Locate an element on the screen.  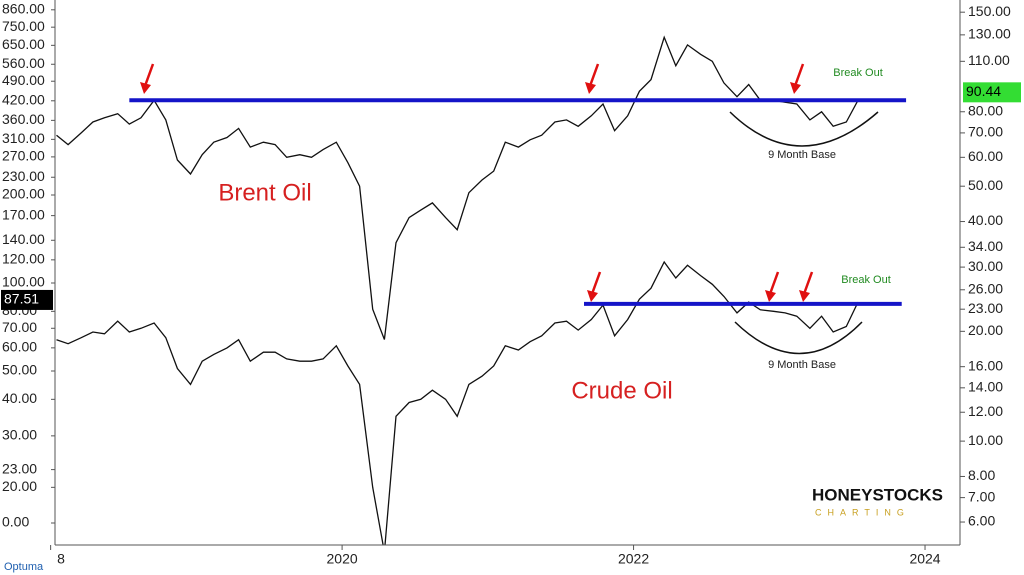
y-tick-label: 490.00 is located at coordinates (23, 80).